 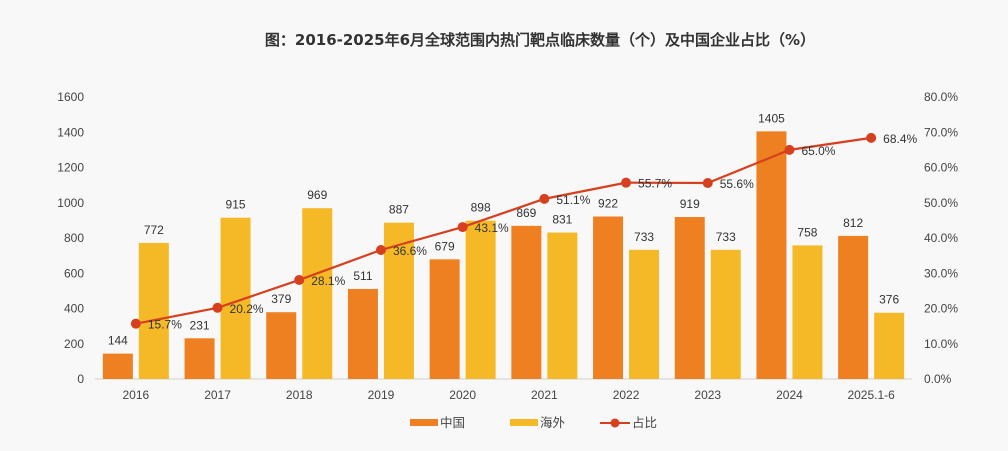 I want to click on legend-label: 海外, so click(x=553, y=422).